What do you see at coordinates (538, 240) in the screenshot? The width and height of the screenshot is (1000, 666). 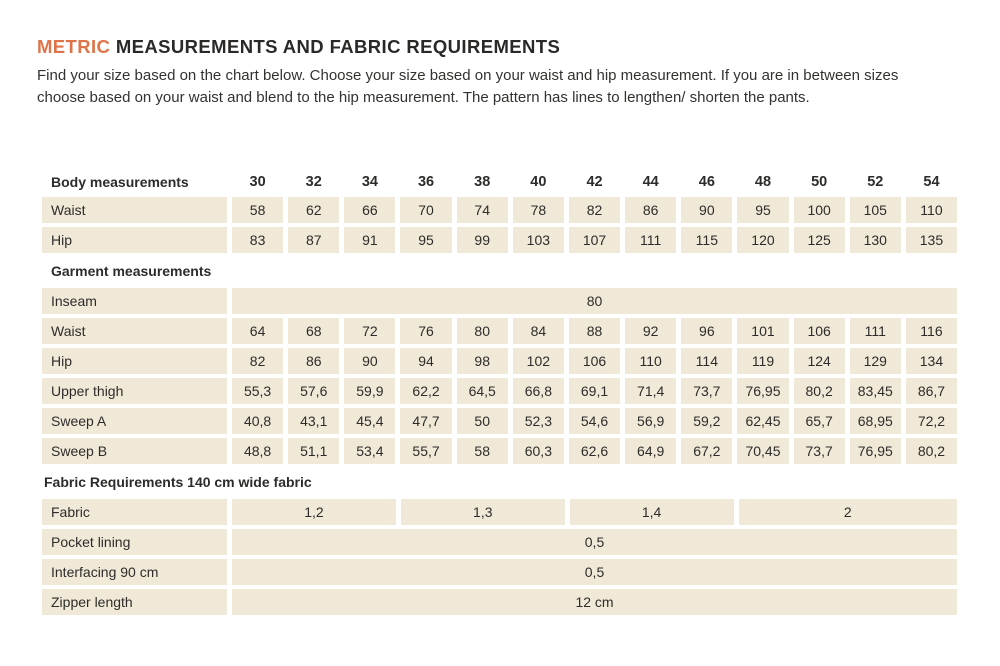 I see `measurement-cell: 103` at bounding box center [538, 240].